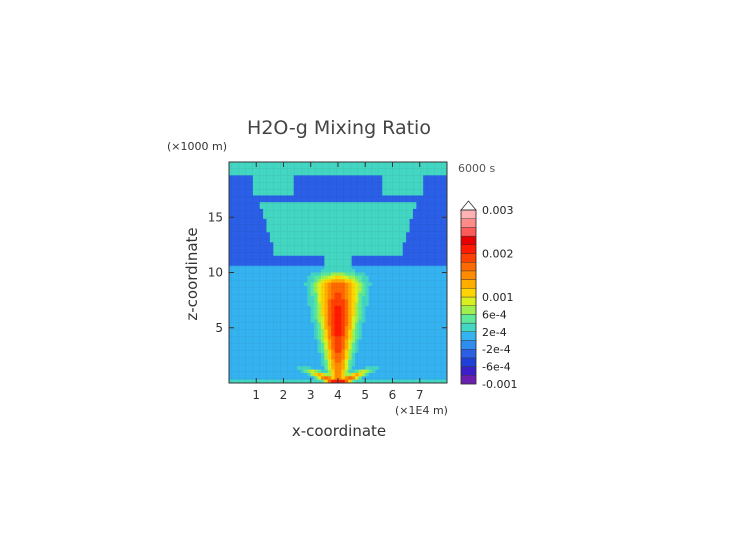 This screenshot has width=752, height=536. Describe the element at coordinates (496, 349) in the screenshot. I see `colorbar-tick-label: -2e-4` at that location.